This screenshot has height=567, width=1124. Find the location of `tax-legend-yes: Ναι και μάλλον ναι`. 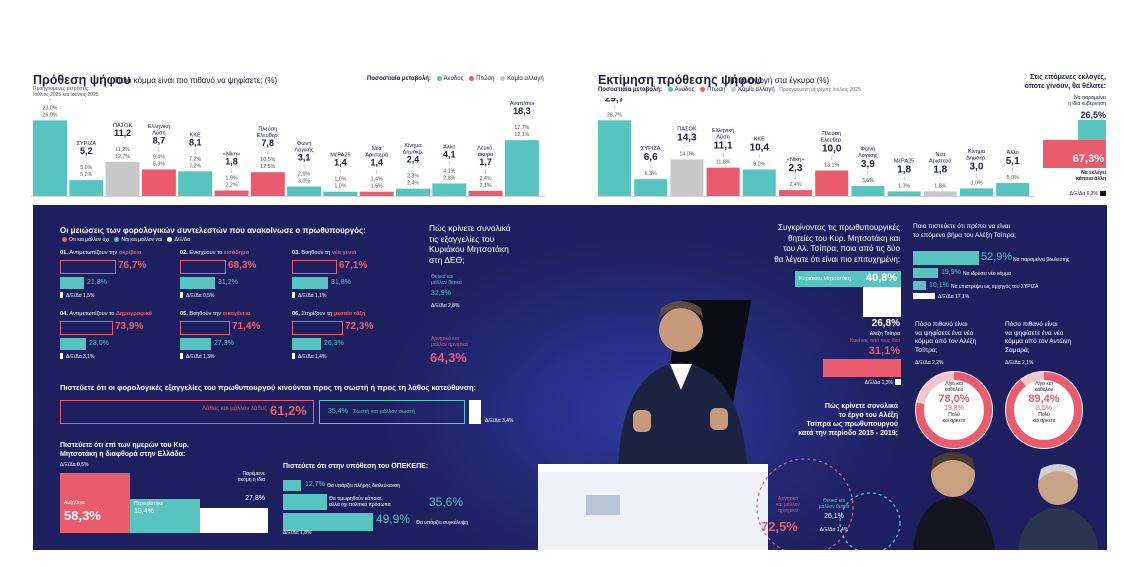

tax-legend-yes: Ναι και μάλλον ναι is located at coordinates (142, 240).